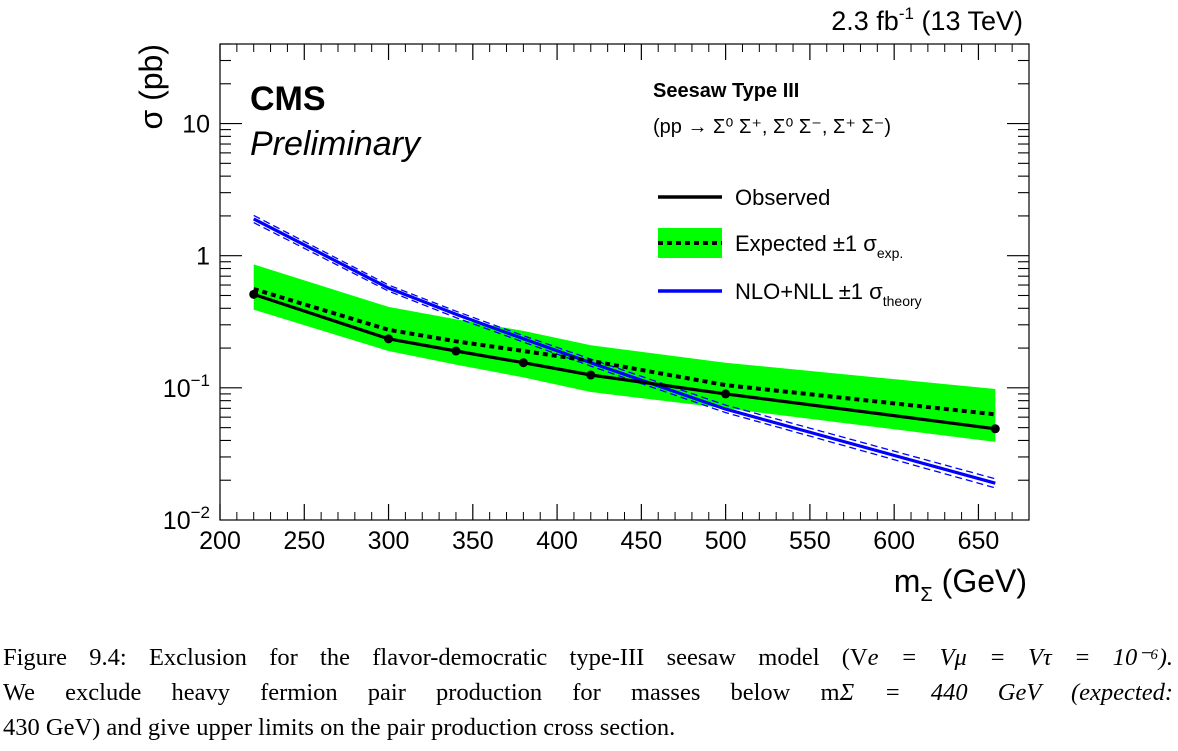 Image resolution: width=1178 pixels, height=751 pixels. Describe the element at coordinates (810, 541) in the screenshot. I see `x-tick-label: 550` at that location.